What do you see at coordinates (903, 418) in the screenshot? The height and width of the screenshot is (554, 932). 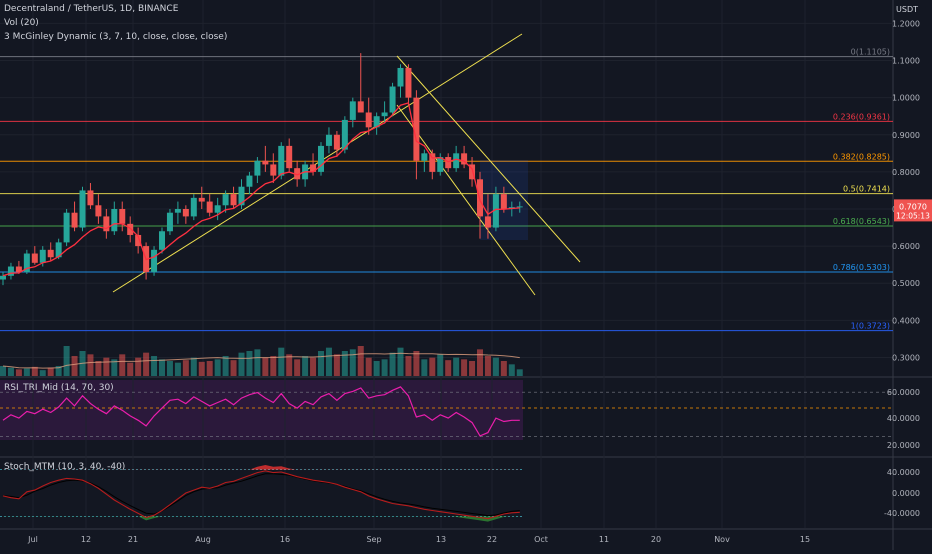 I see `rsi-tick: 40.0000` at bounding box center [903, 418].